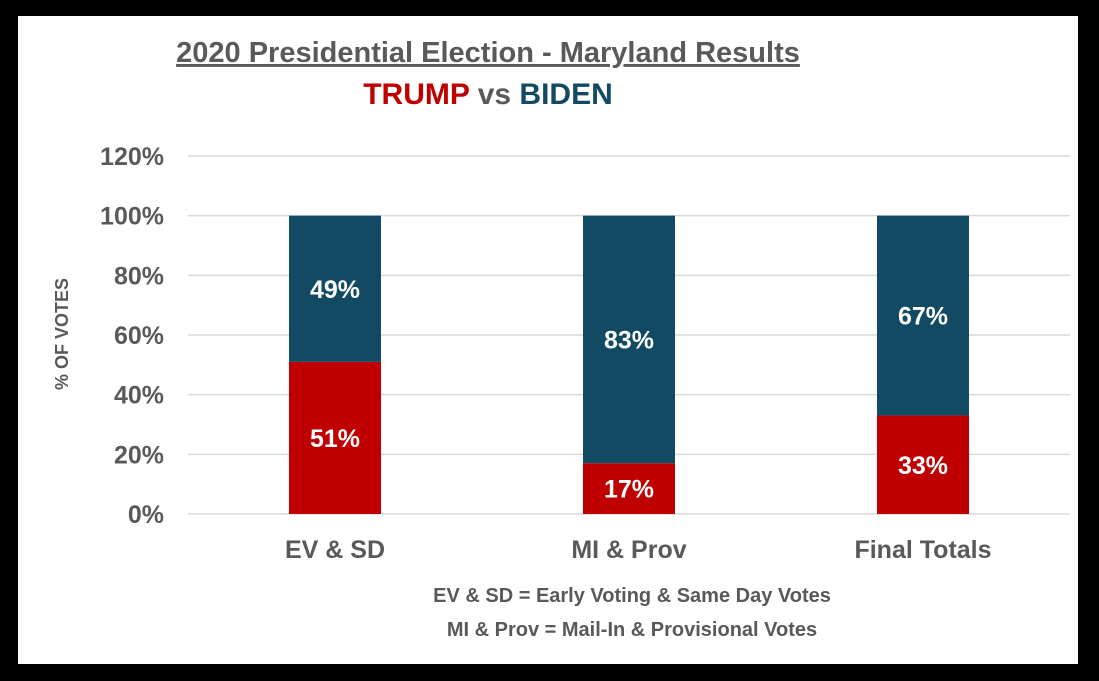  Describe the element at coordinates (139, 396) in the screenshot. I see `y-tick-label: 40%` at that location.